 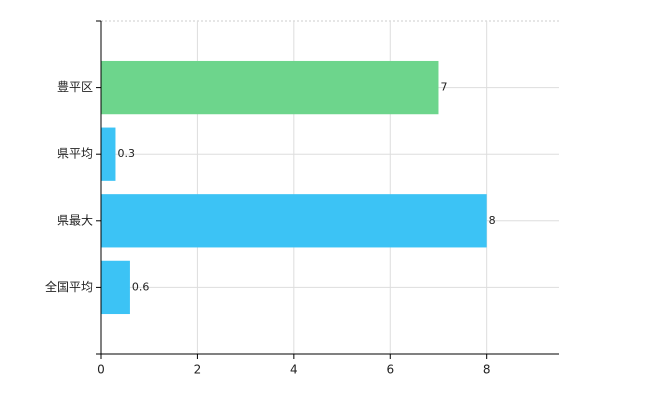 What do you see at coordinates (390, 370) in the screenshot?
I see `x-tick-label: 6` at bounding box center [390, 370].